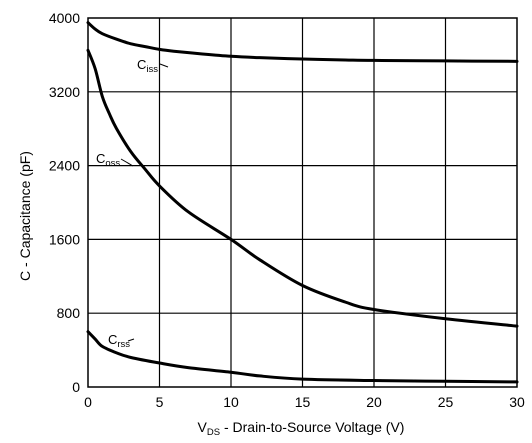  I want to click on series-line-crss, so click(302, 357).